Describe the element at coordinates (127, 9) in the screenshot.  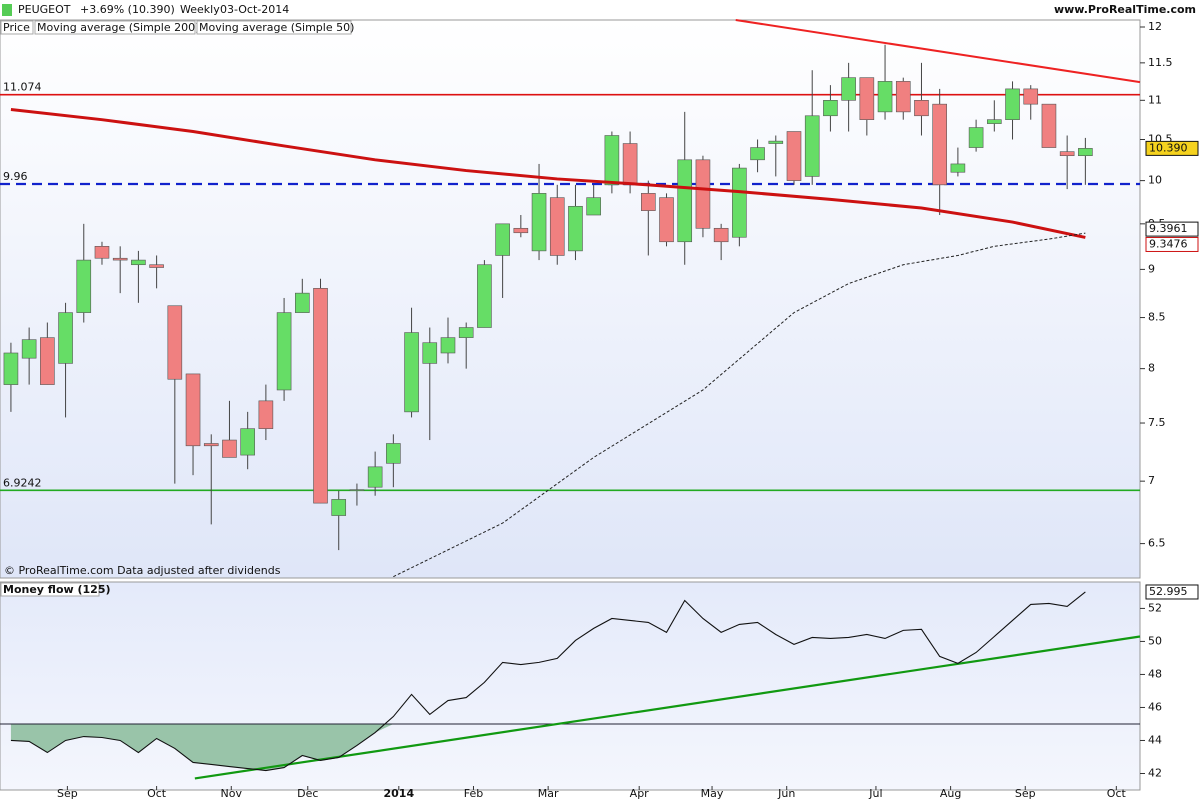
I see `change: +3.69% (10.390)` at that location.